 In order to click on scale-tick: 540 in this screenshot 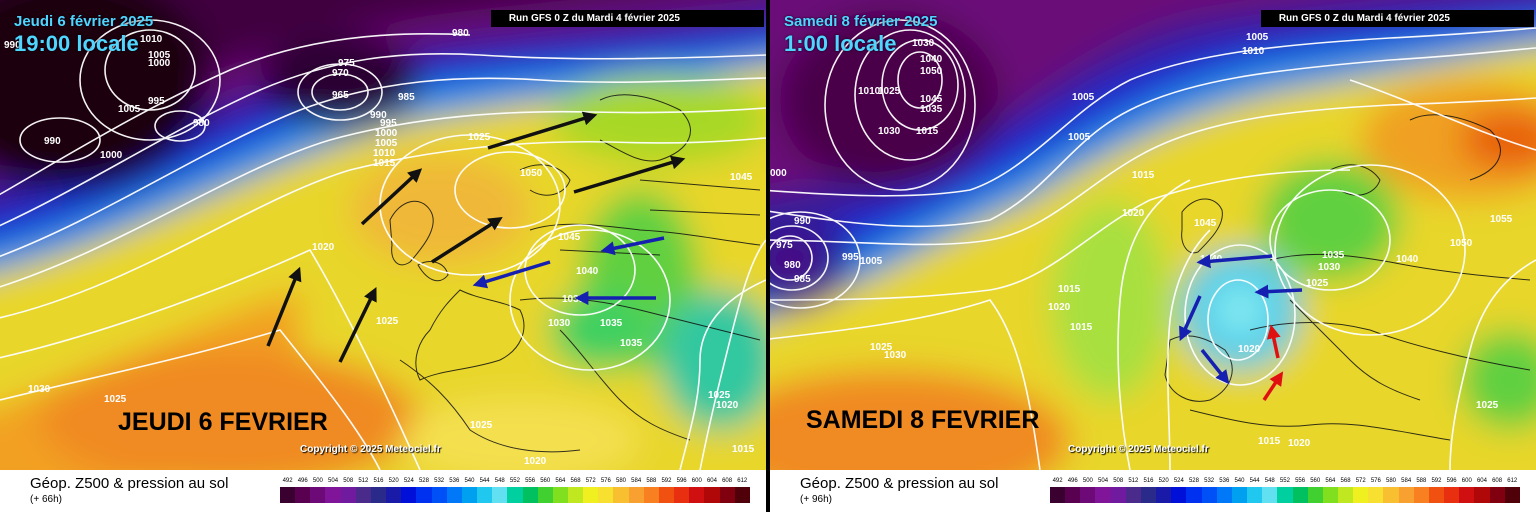, I will do `click(1239, 481)`.